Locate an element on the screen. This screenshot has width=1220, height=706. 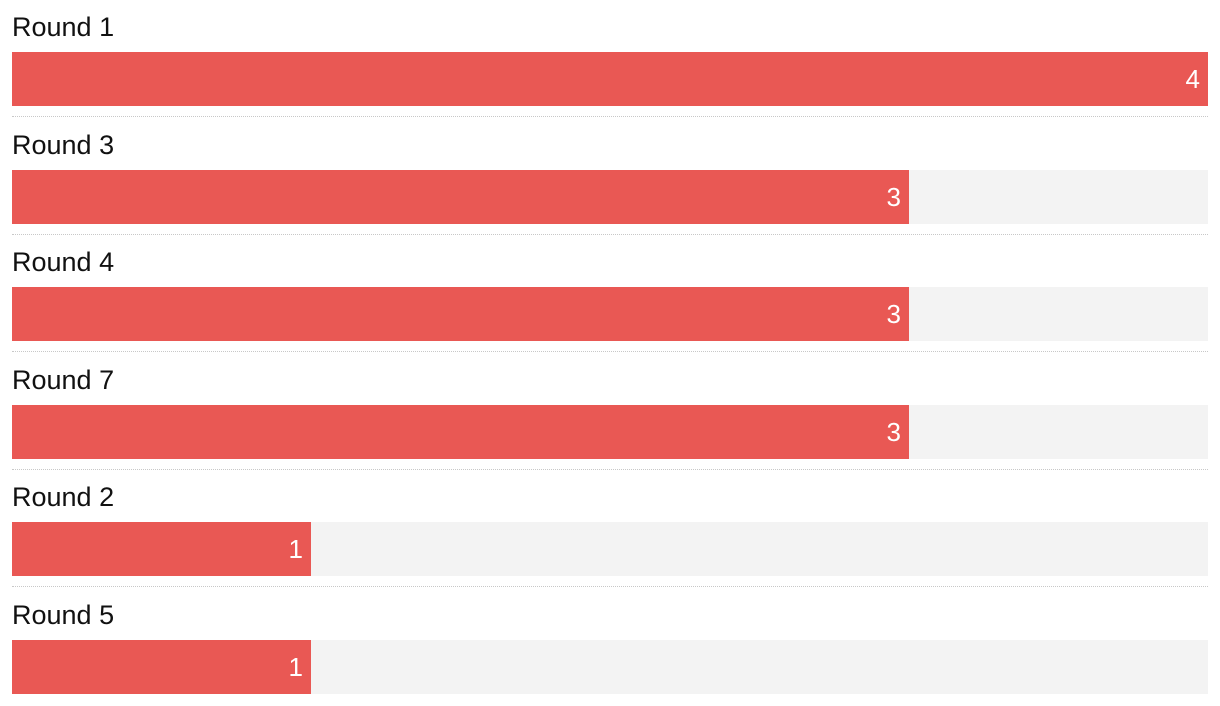
bar-track: 4 is located at coordinates (610, 79).